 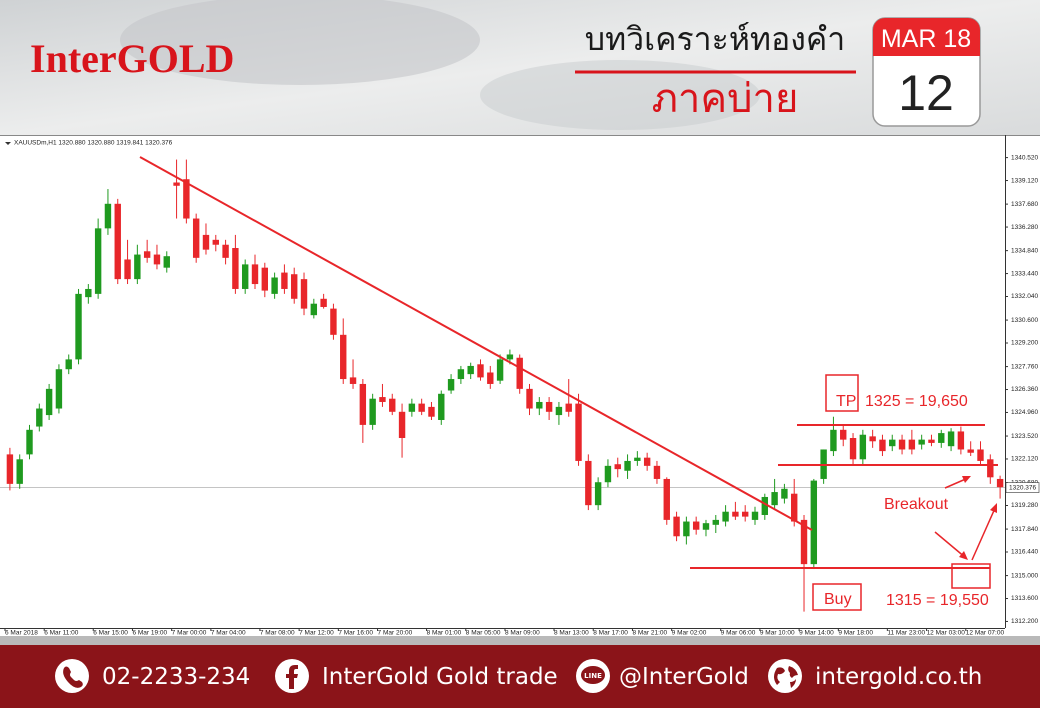 I want to click on x-tick-label: 9 Mar 18:00, so click(x=855, y=633).